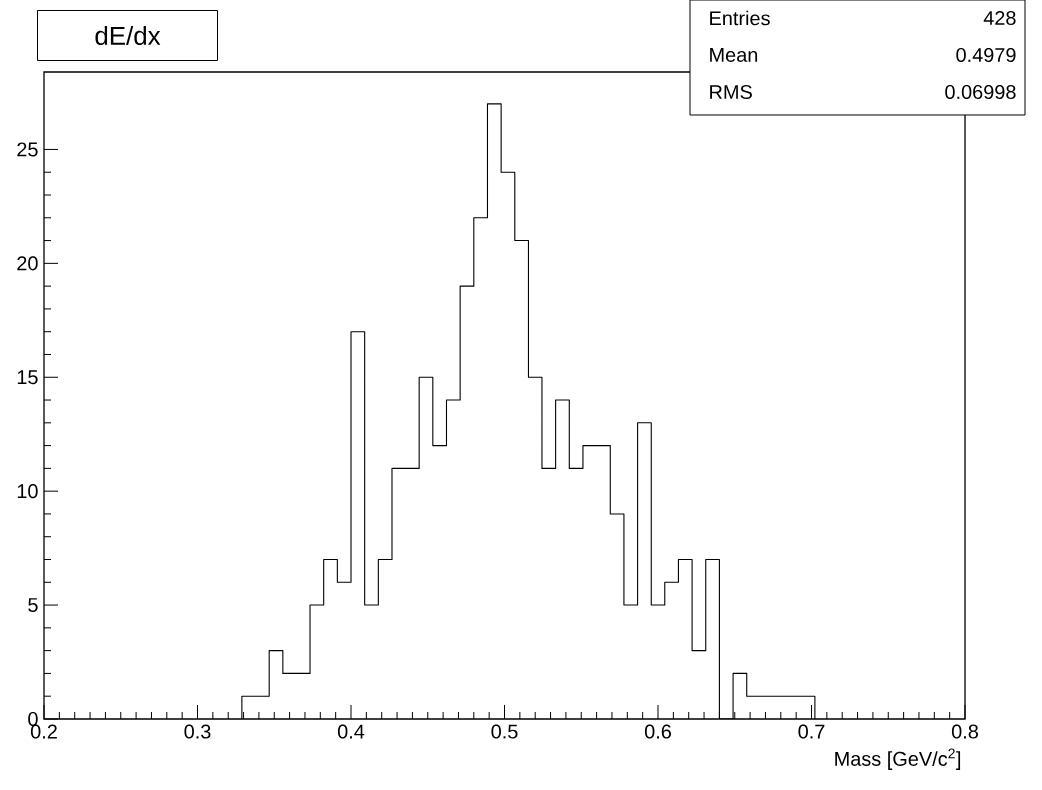 The image size is (1042, 790). I want to click on y-tick-label: 0, so click(33, 719).